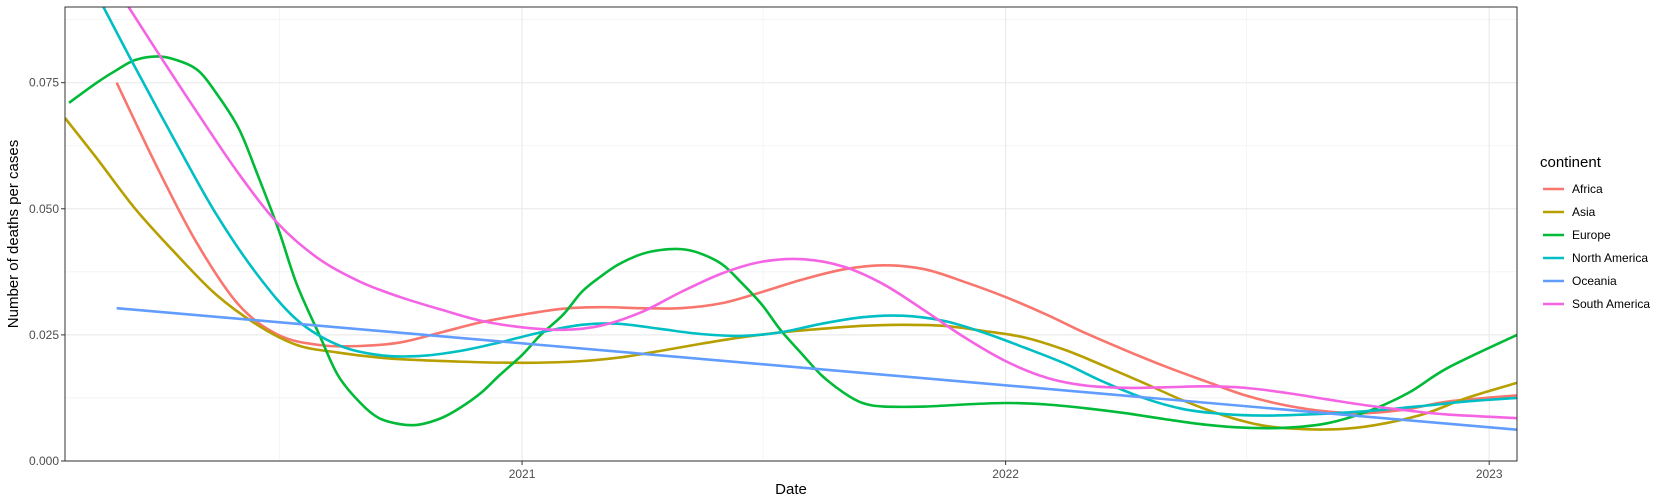 Image resolution: width=1667 pixels, height=503 pixels. I want to click on x-tick-label: 2023, so click(1489, 474).